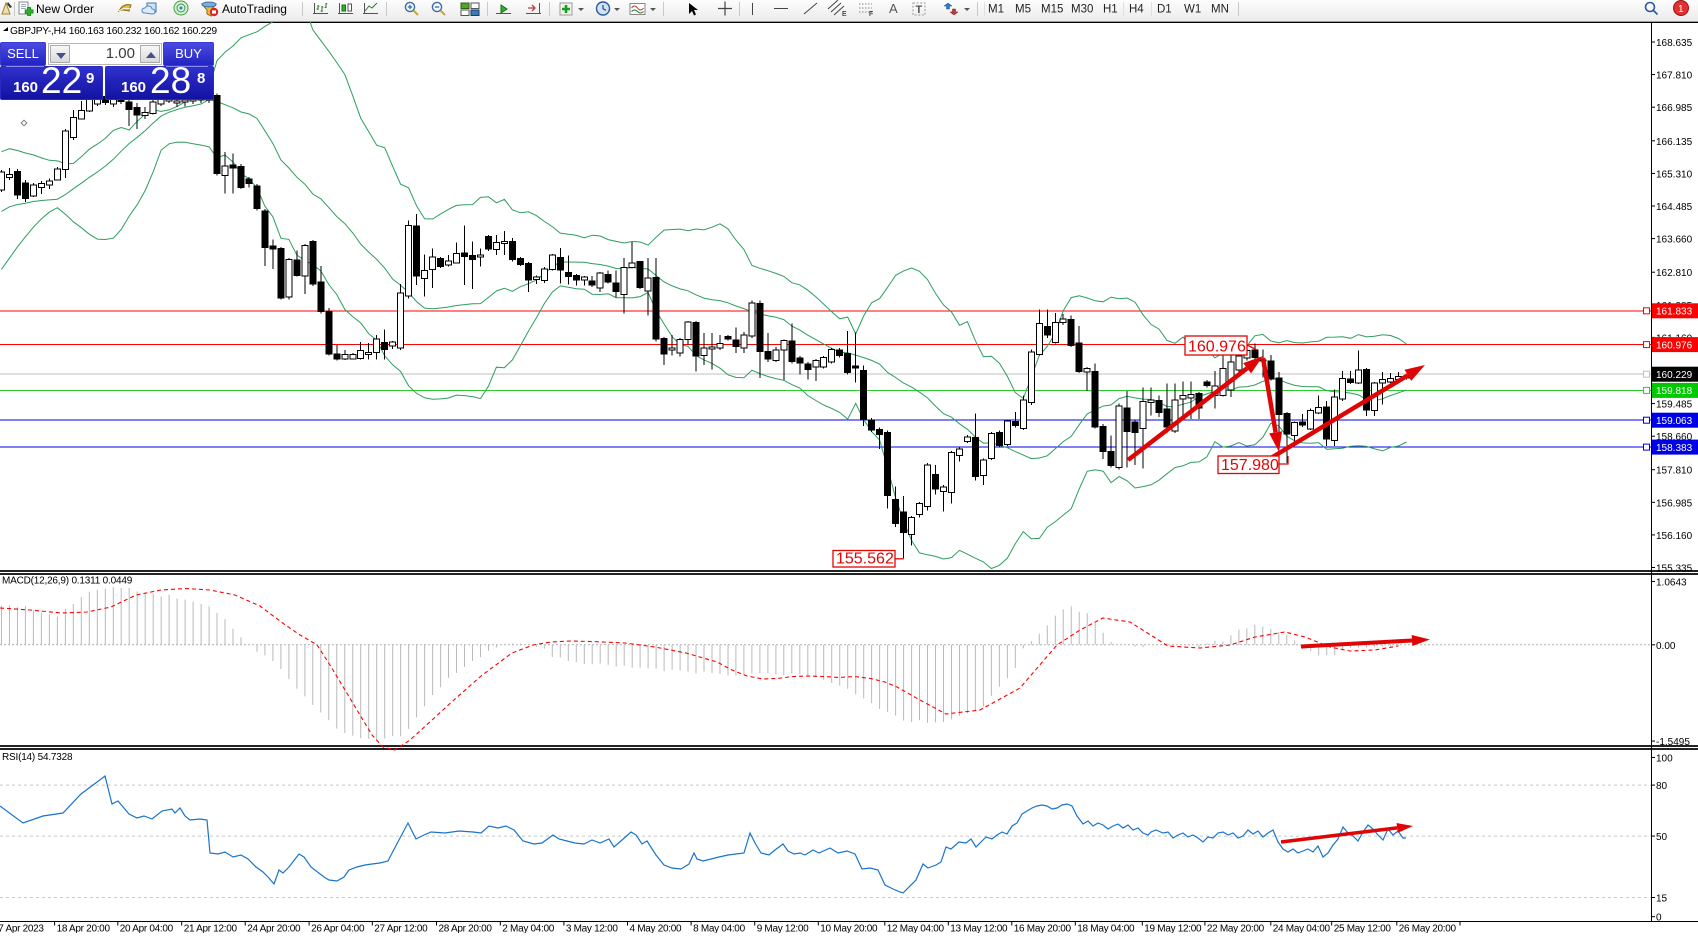  What do you see at coordinates (1220, 10) in the screenshot?
I see `svg-text: MN` at bounding box center [1220, 10].